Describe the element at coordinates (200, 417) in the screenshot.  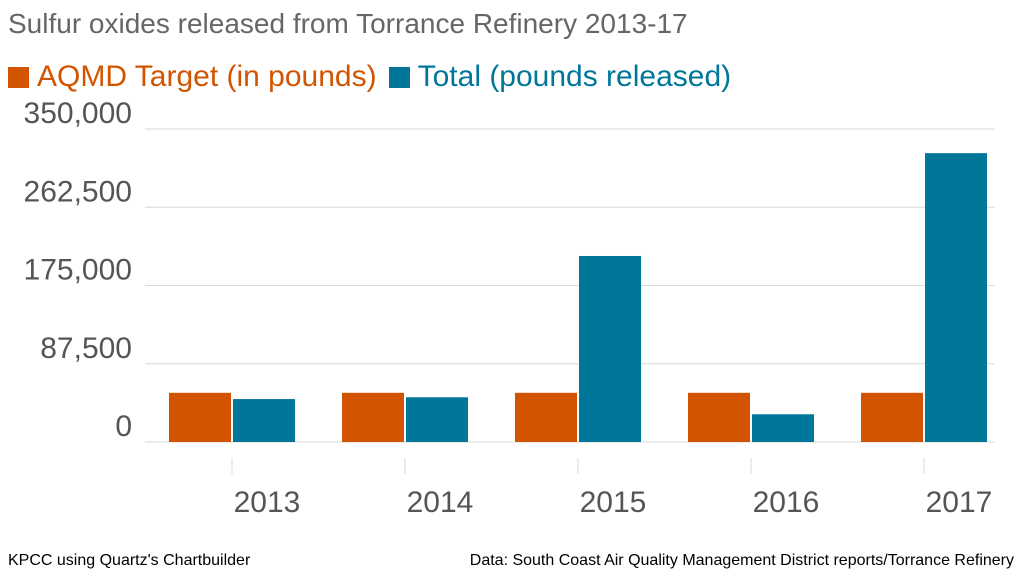
I see `bar-target-2013` at that location.